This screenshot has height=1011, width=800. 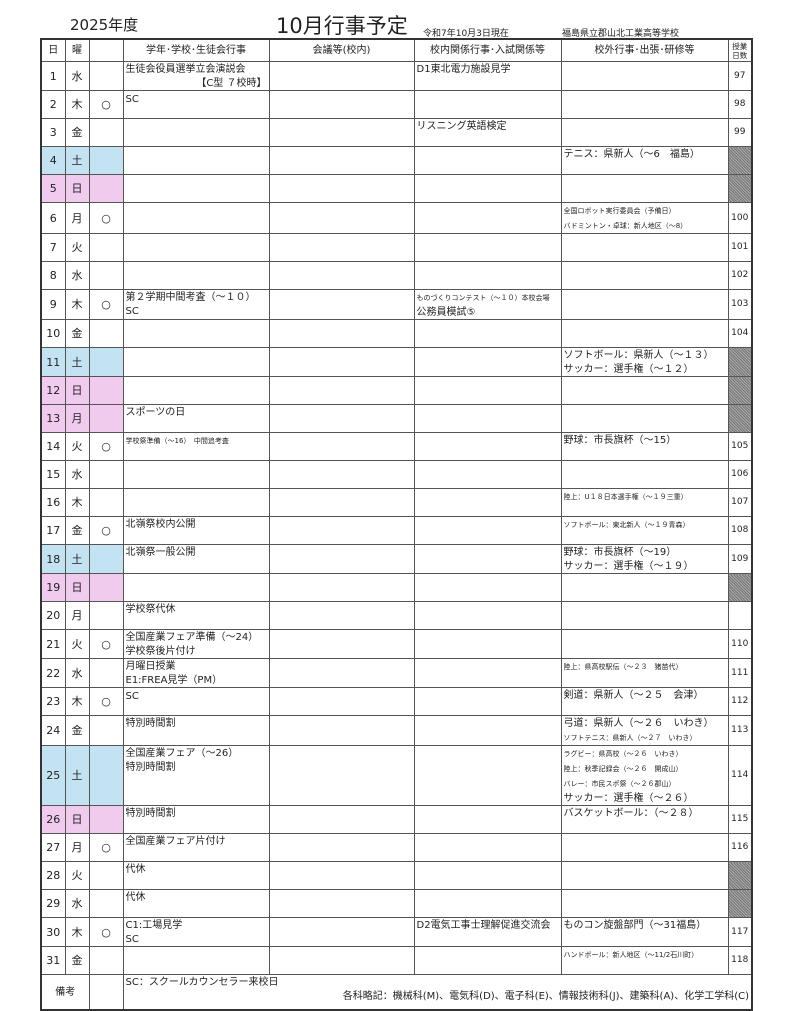 I want to click on day-cell: 23, so click(x=53, y=701).